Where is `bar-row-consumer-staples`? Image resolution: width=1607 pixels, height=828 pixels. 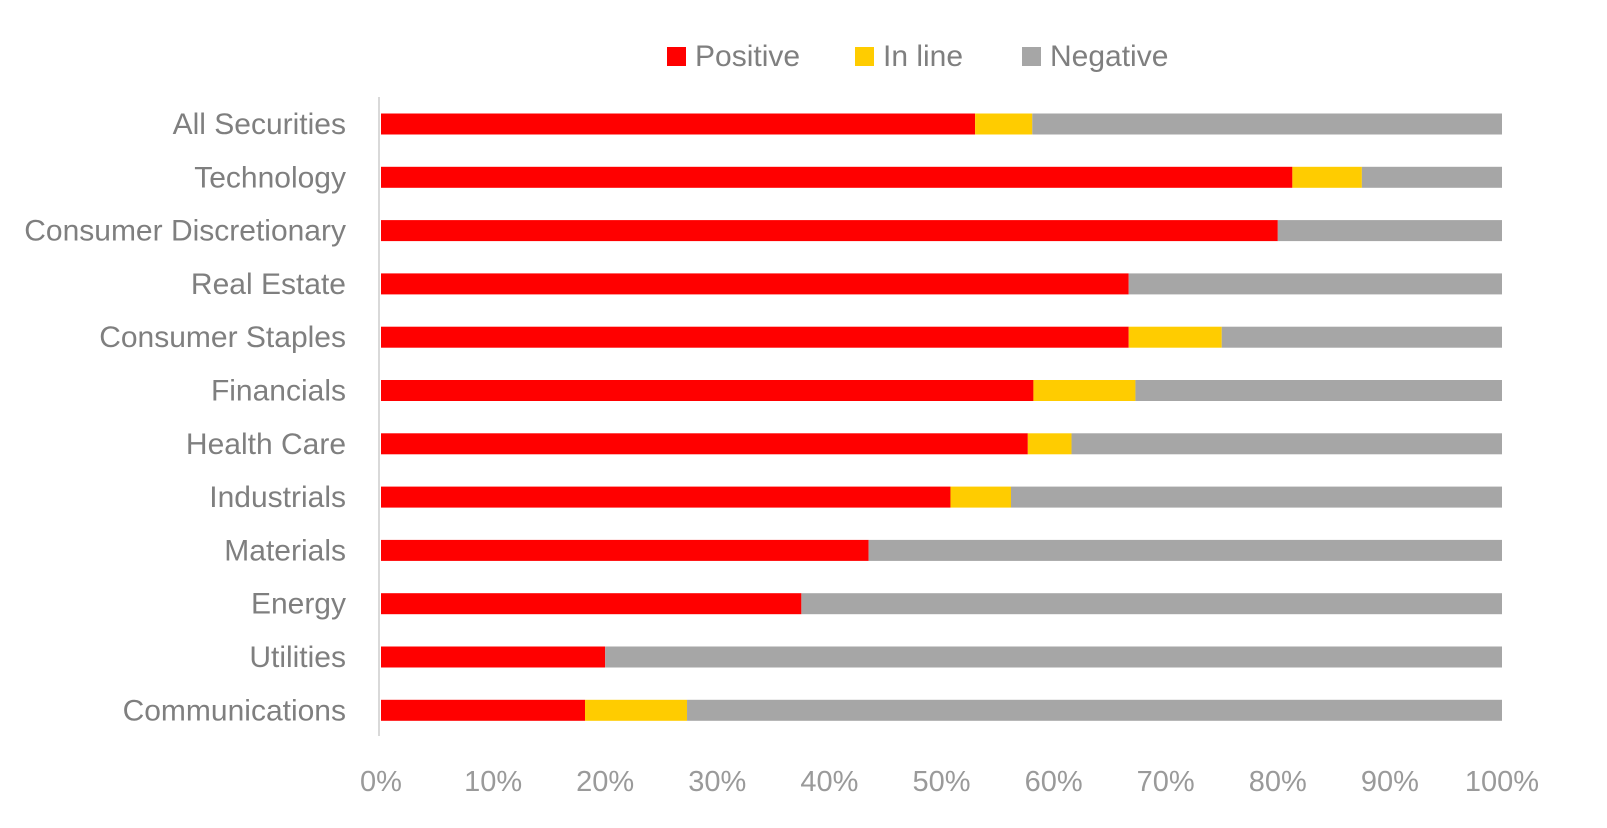 bar-row-consumer-staples is located at coordinates (941, 337).